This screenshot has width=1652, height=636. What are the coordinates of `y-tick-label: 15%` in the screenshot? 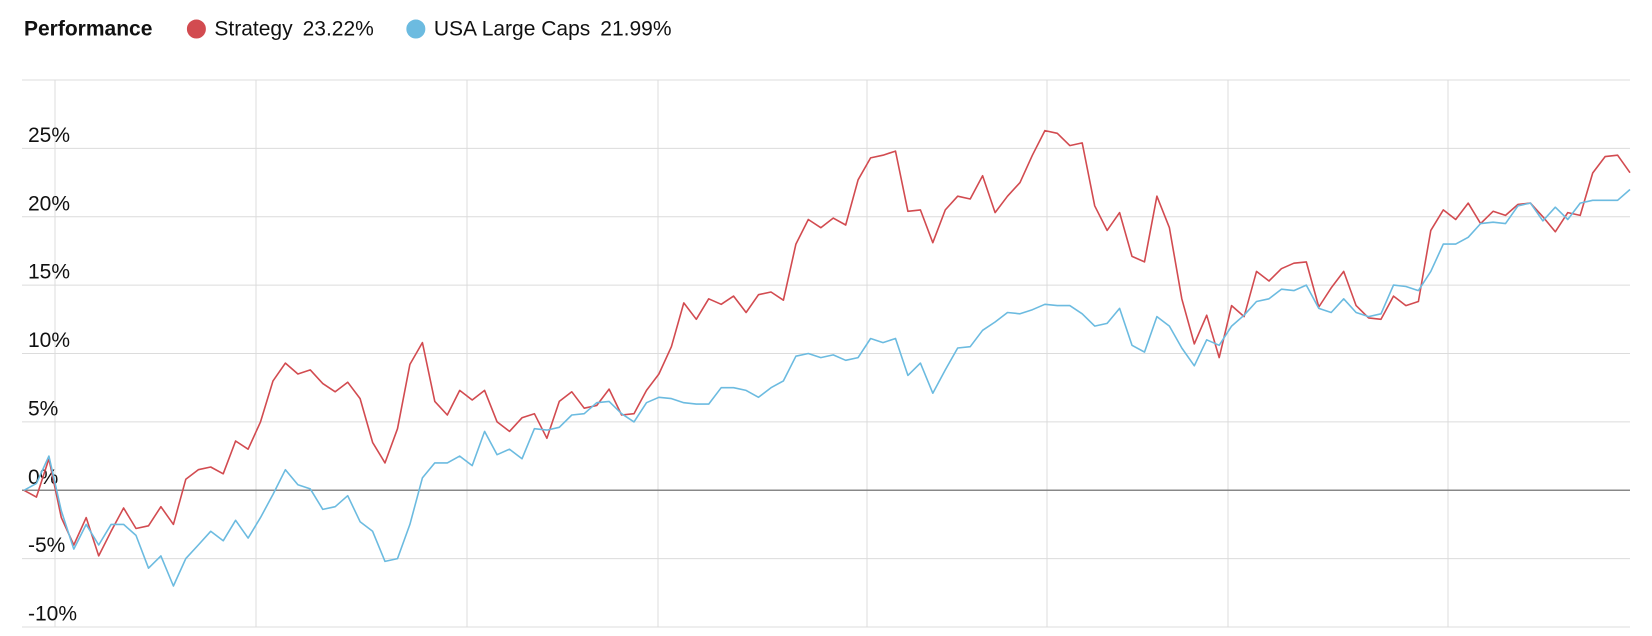 It's located at (49, 272).